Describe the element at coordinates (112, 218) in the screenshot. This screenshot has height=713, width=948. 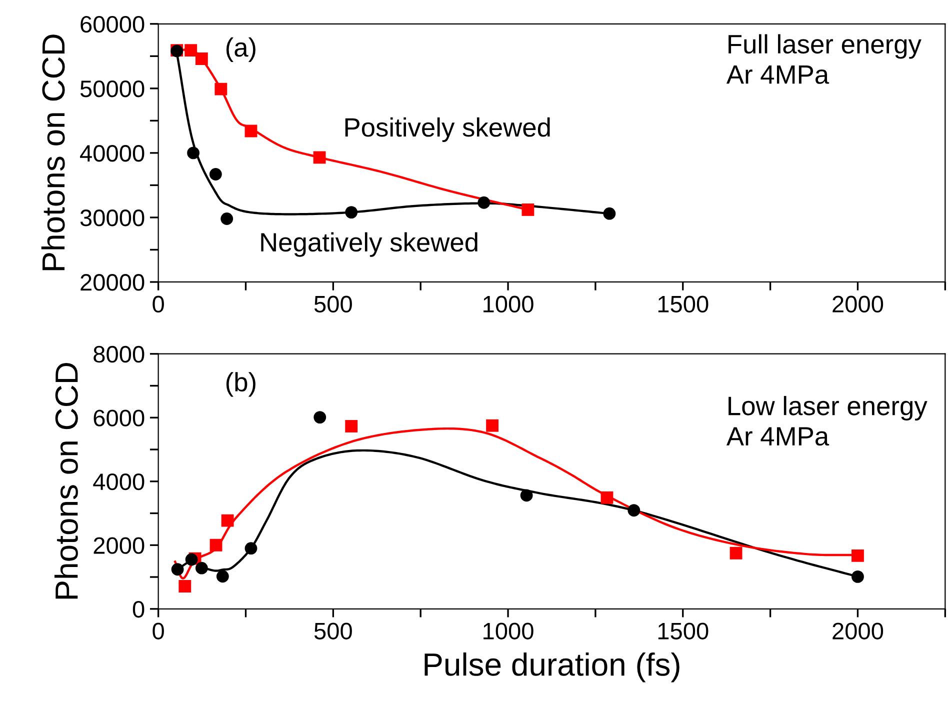
I see `y-tick-label: 30000` at that location.